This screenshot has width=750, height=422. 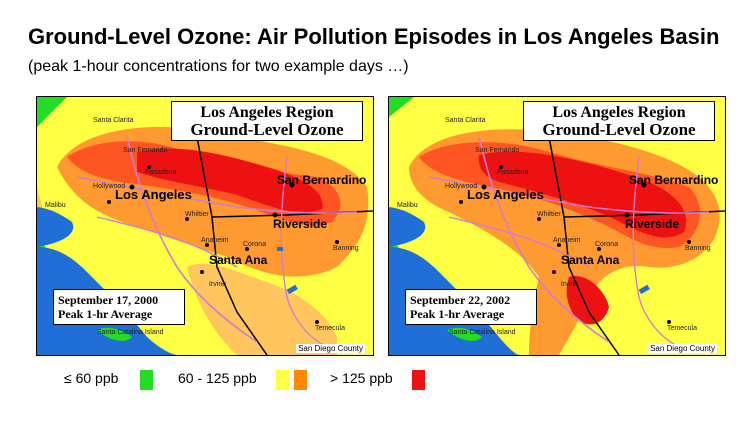 I want to click on date-box-left: September 17, 2000 Peak 1-hr Average, so click(x=119, y=307).